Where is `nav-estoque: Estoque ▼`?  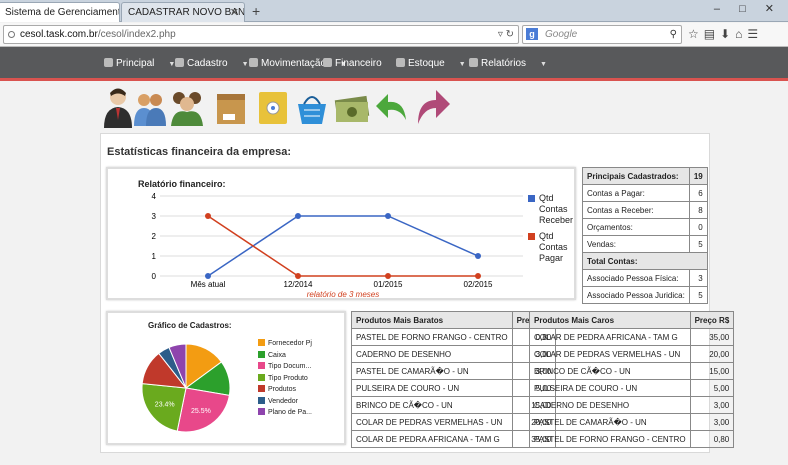
nav-estoque: Estoque ▼ is located at coordinates (431, 63).